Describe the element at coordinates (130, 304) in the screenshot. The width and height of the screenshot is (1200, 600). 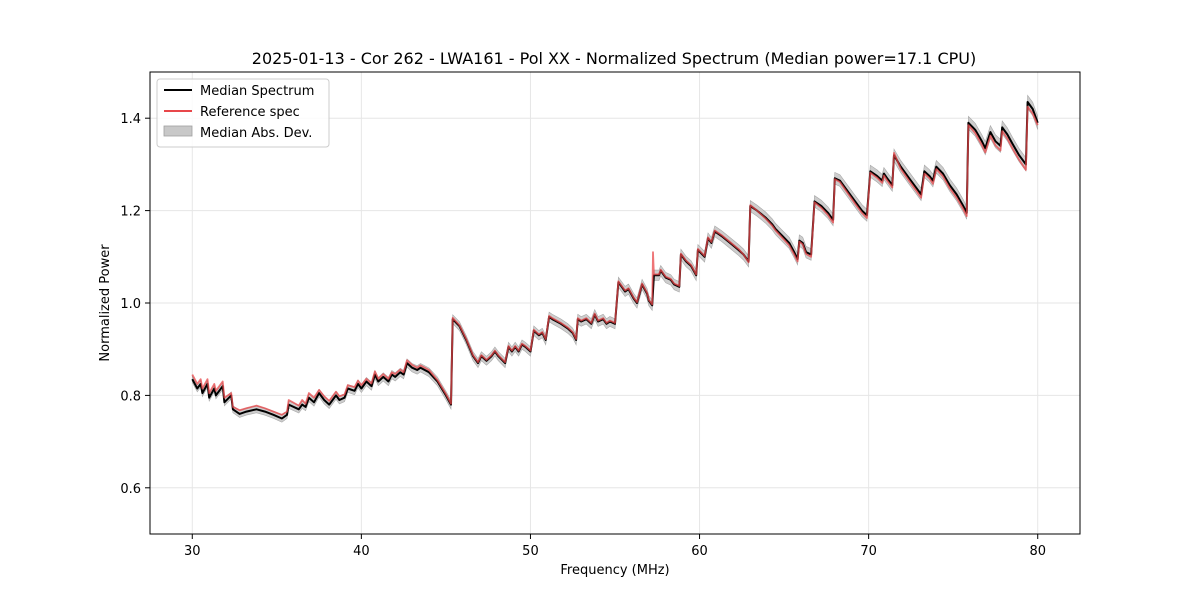
I see `y-tick-label: 1.0` at that location.